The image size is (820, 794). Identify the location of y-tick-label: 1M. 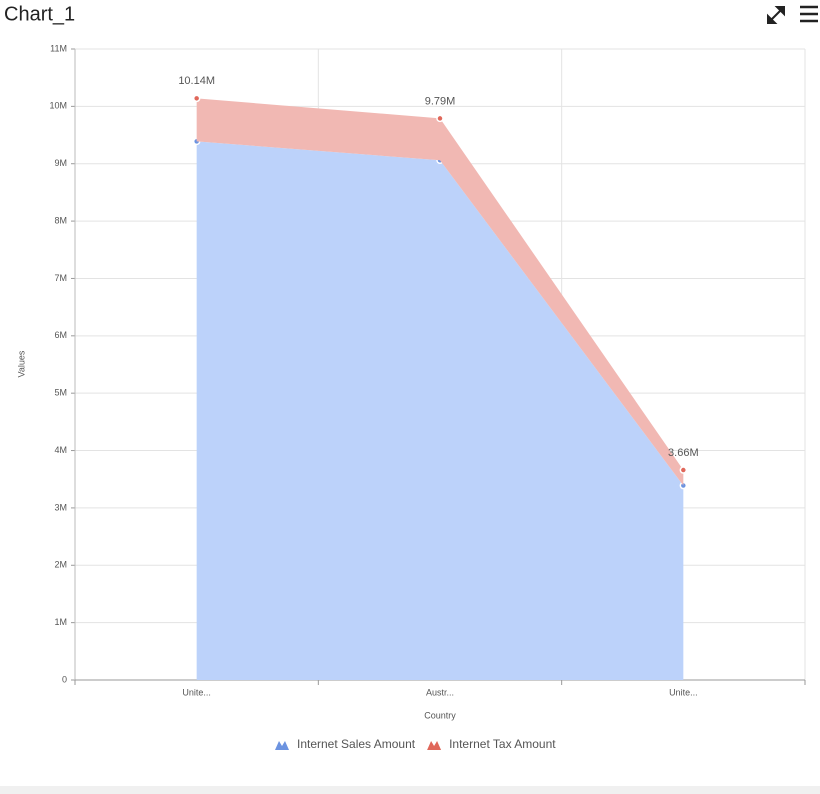
(60, 622).